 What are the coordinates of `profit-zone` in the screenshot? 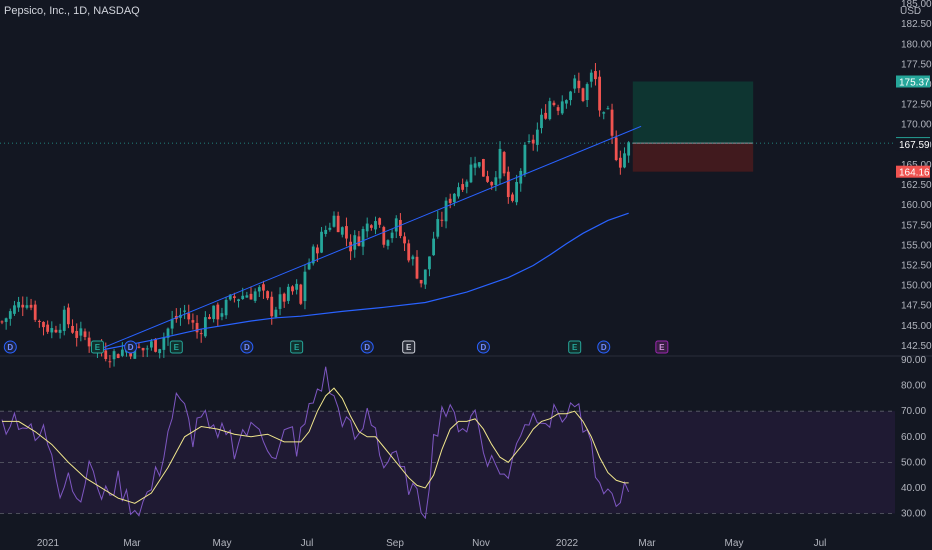 It's located at (693, 112).